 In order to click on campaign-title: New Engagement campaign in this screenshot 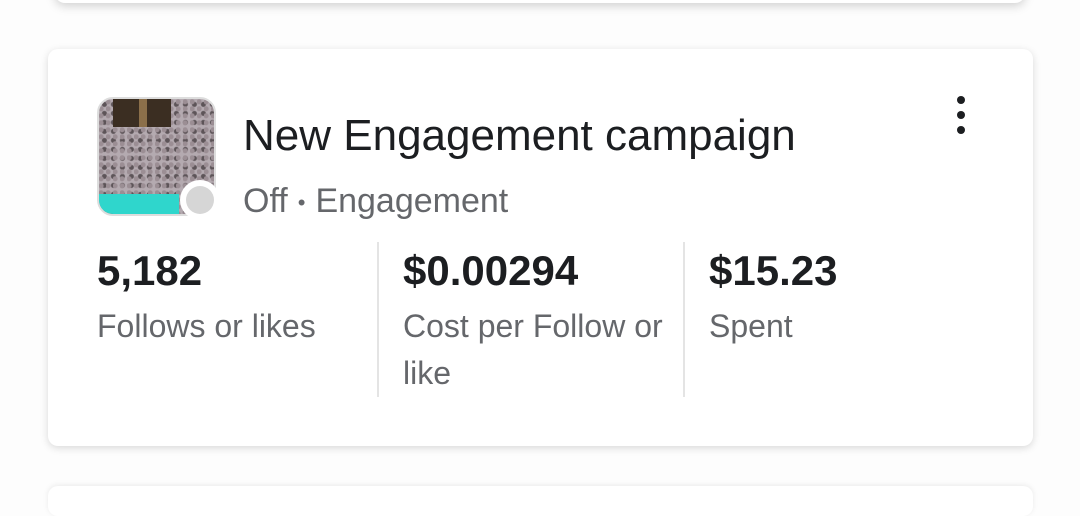, I will do `click(519, 135)`.